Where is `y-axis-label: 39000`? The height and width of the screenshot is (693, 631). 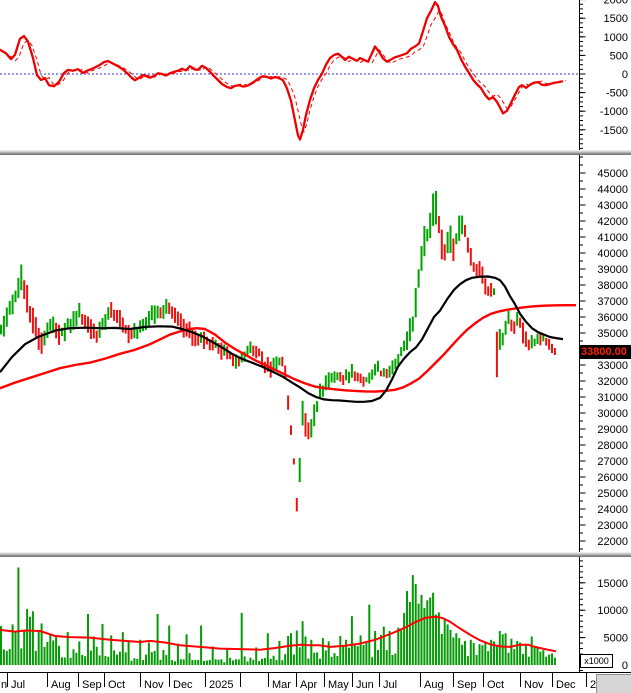 y-axis-label: 39000 is located at coordinates (612, 270).